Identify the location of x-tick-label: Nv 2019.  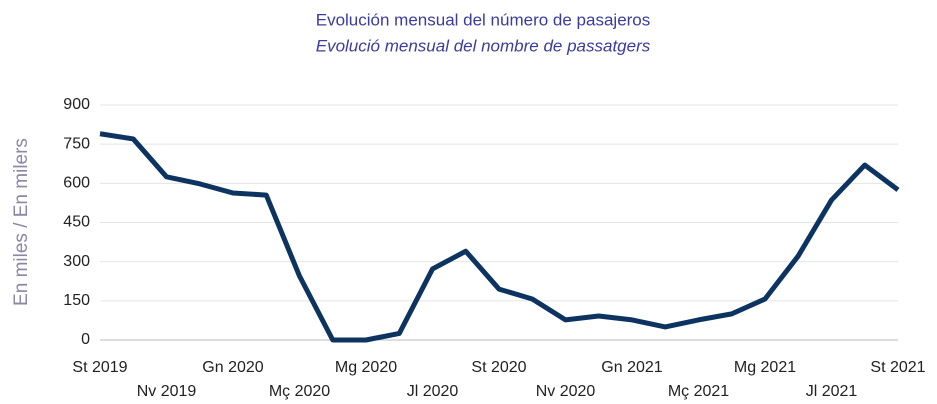
(167, 391).